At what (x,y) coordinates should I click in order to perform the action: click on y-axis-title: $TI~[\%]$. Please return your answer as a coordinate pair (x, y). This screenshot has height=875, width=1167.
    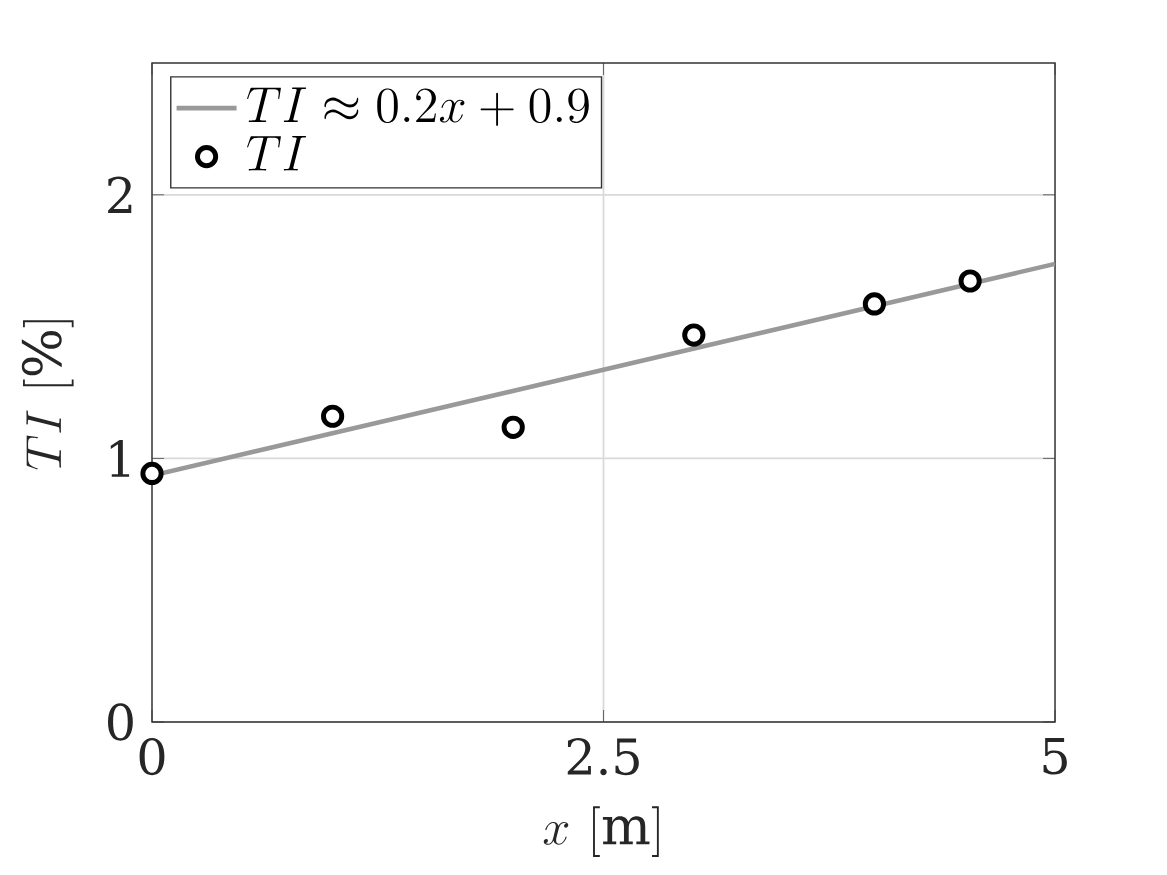
    Looking at the image, I should click on (47, 395).